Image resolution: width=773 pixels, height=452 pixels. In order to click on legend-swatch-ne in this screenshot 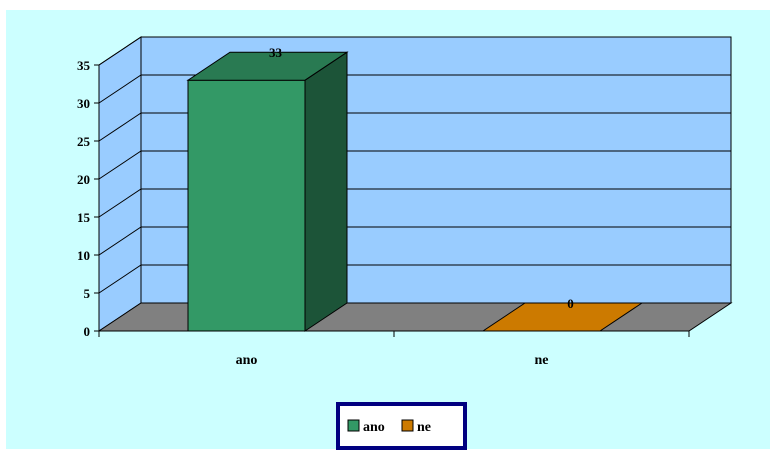, I will do `click(407, 425)`.